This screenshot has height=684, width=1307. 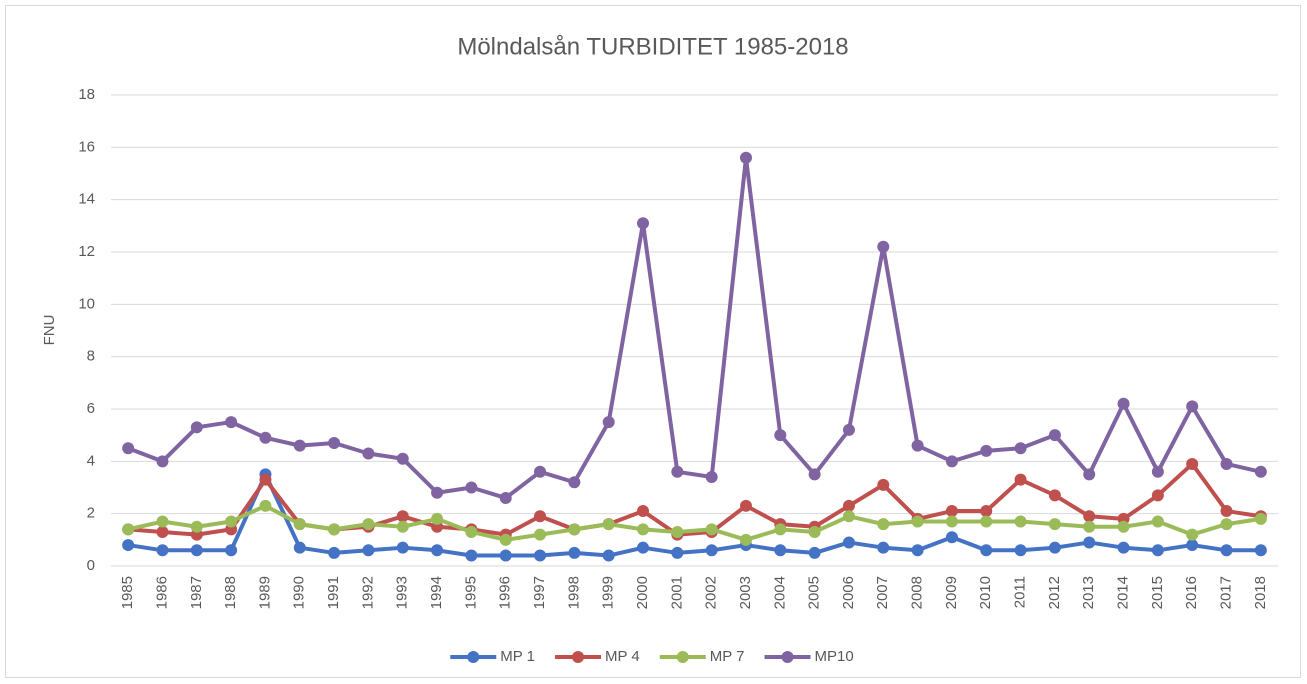 What do you see at coordinates (402, 592) in the screenshot?
I see `x-tick-label: 1993` at bounding box center [402, 592].